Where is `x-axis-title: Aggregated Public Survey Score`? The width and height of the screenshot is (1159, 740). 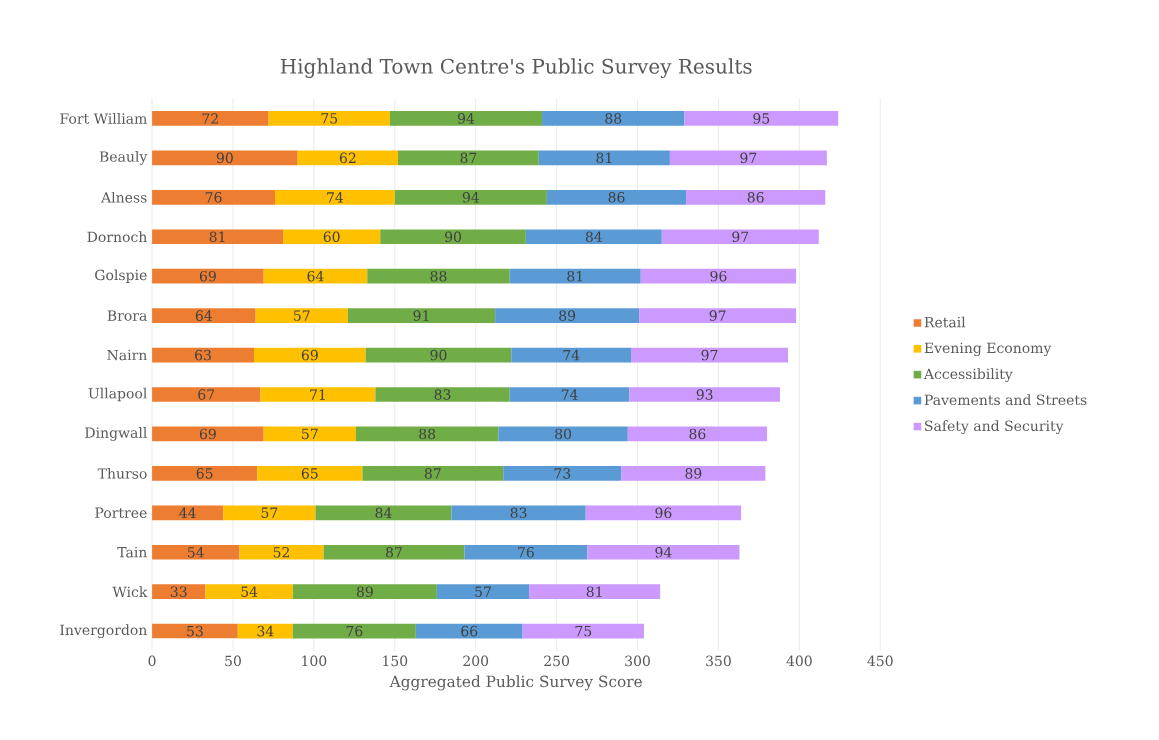 x-axis-title: Aggregated Public Survey Score is located at coordinates (515, 683).